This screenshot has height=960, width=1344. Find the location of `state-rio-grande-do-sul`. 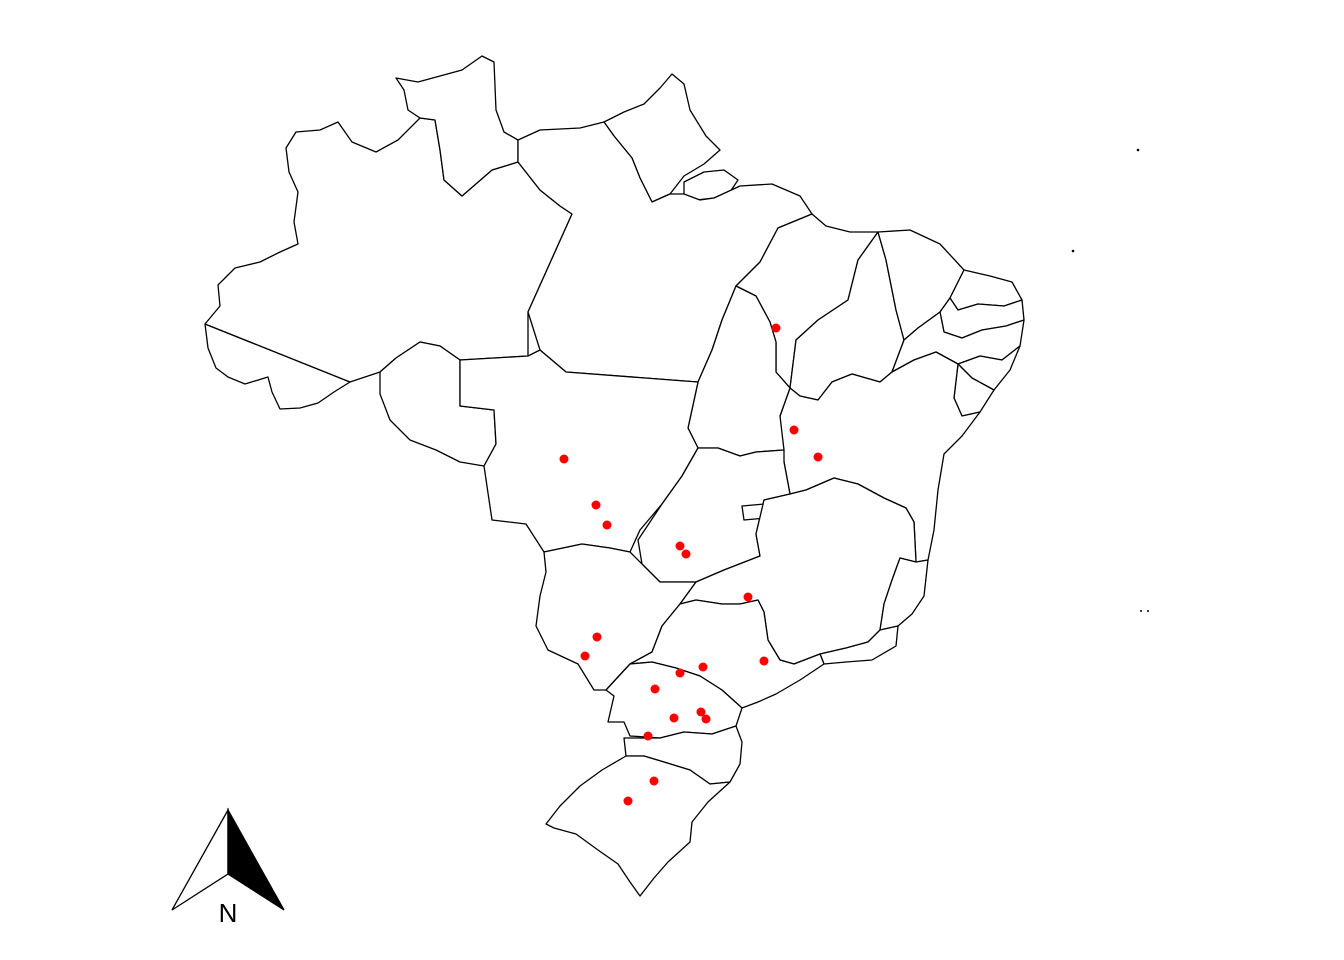

state-rio-grande-do-sul is located at coordinates (638, 826).